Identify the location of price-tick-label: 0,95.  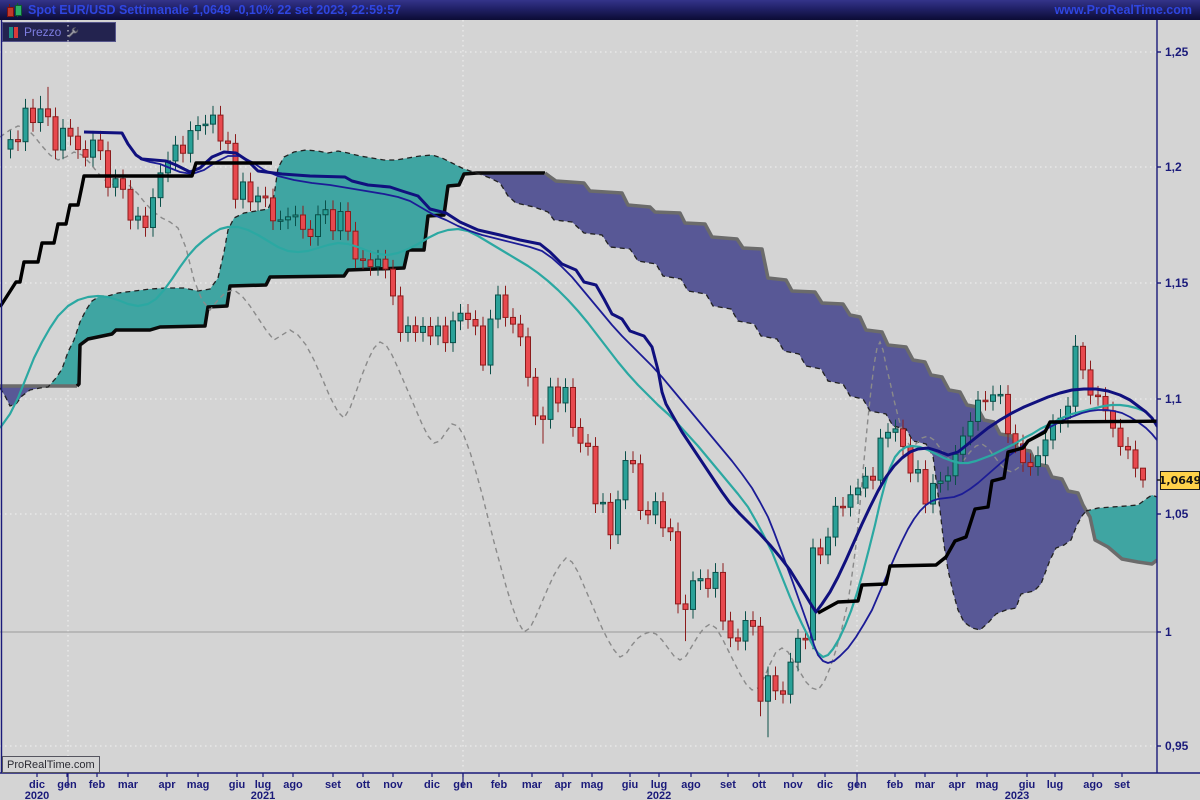
(1177, 746).